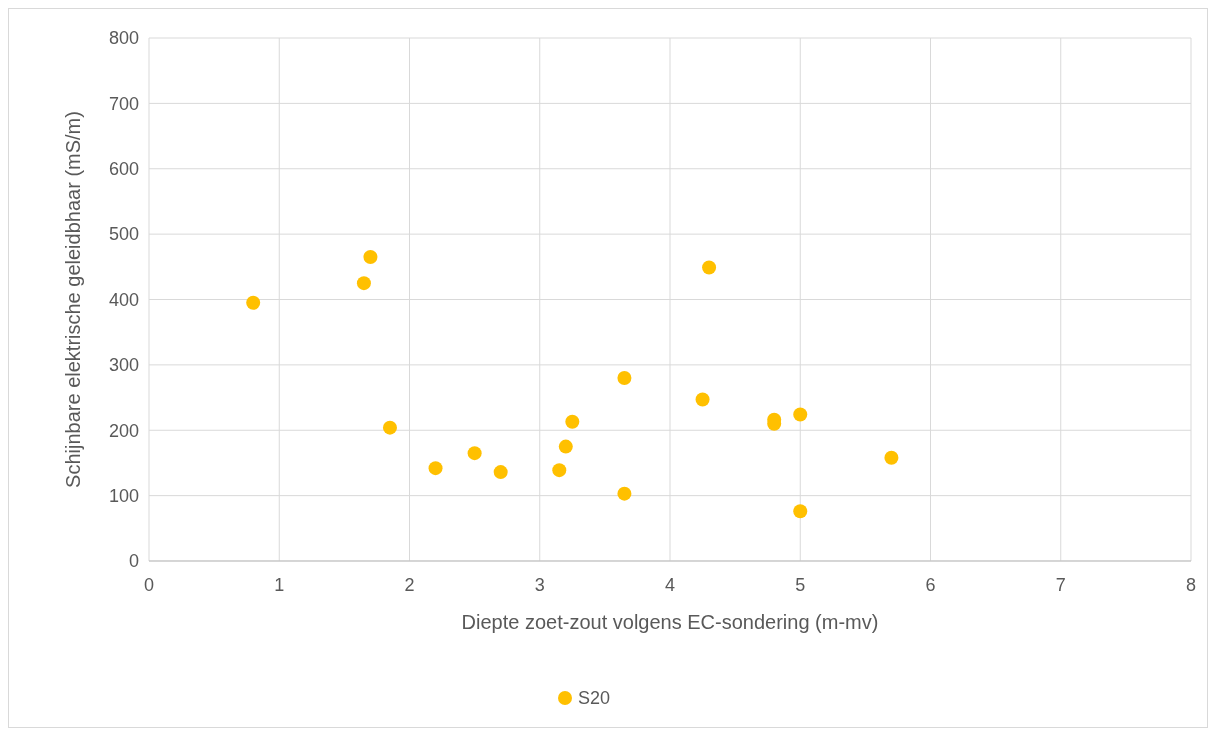 This screenshot has height=731, width=1208. What do you see at coordinates (409, 585) in the screenshot?
I see `x-tick-label: 2` at bounding box center [409, 585].